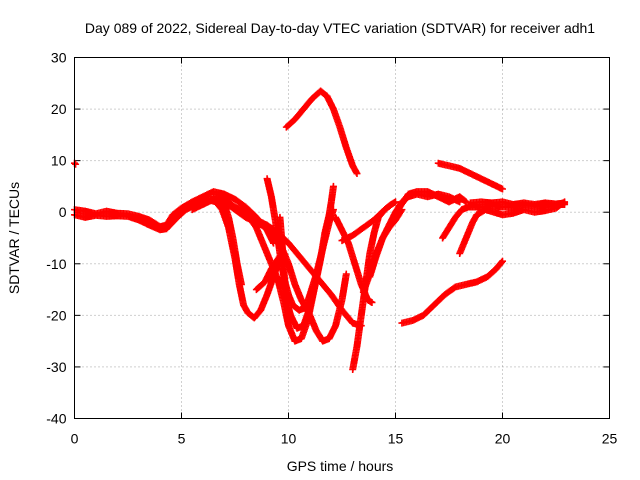 Image resolution: width=640 pixels, height=480 pixels. Describe the element at coordinates (56, 264) in the screenshot. I see `y-tick-label: -10` at that location.